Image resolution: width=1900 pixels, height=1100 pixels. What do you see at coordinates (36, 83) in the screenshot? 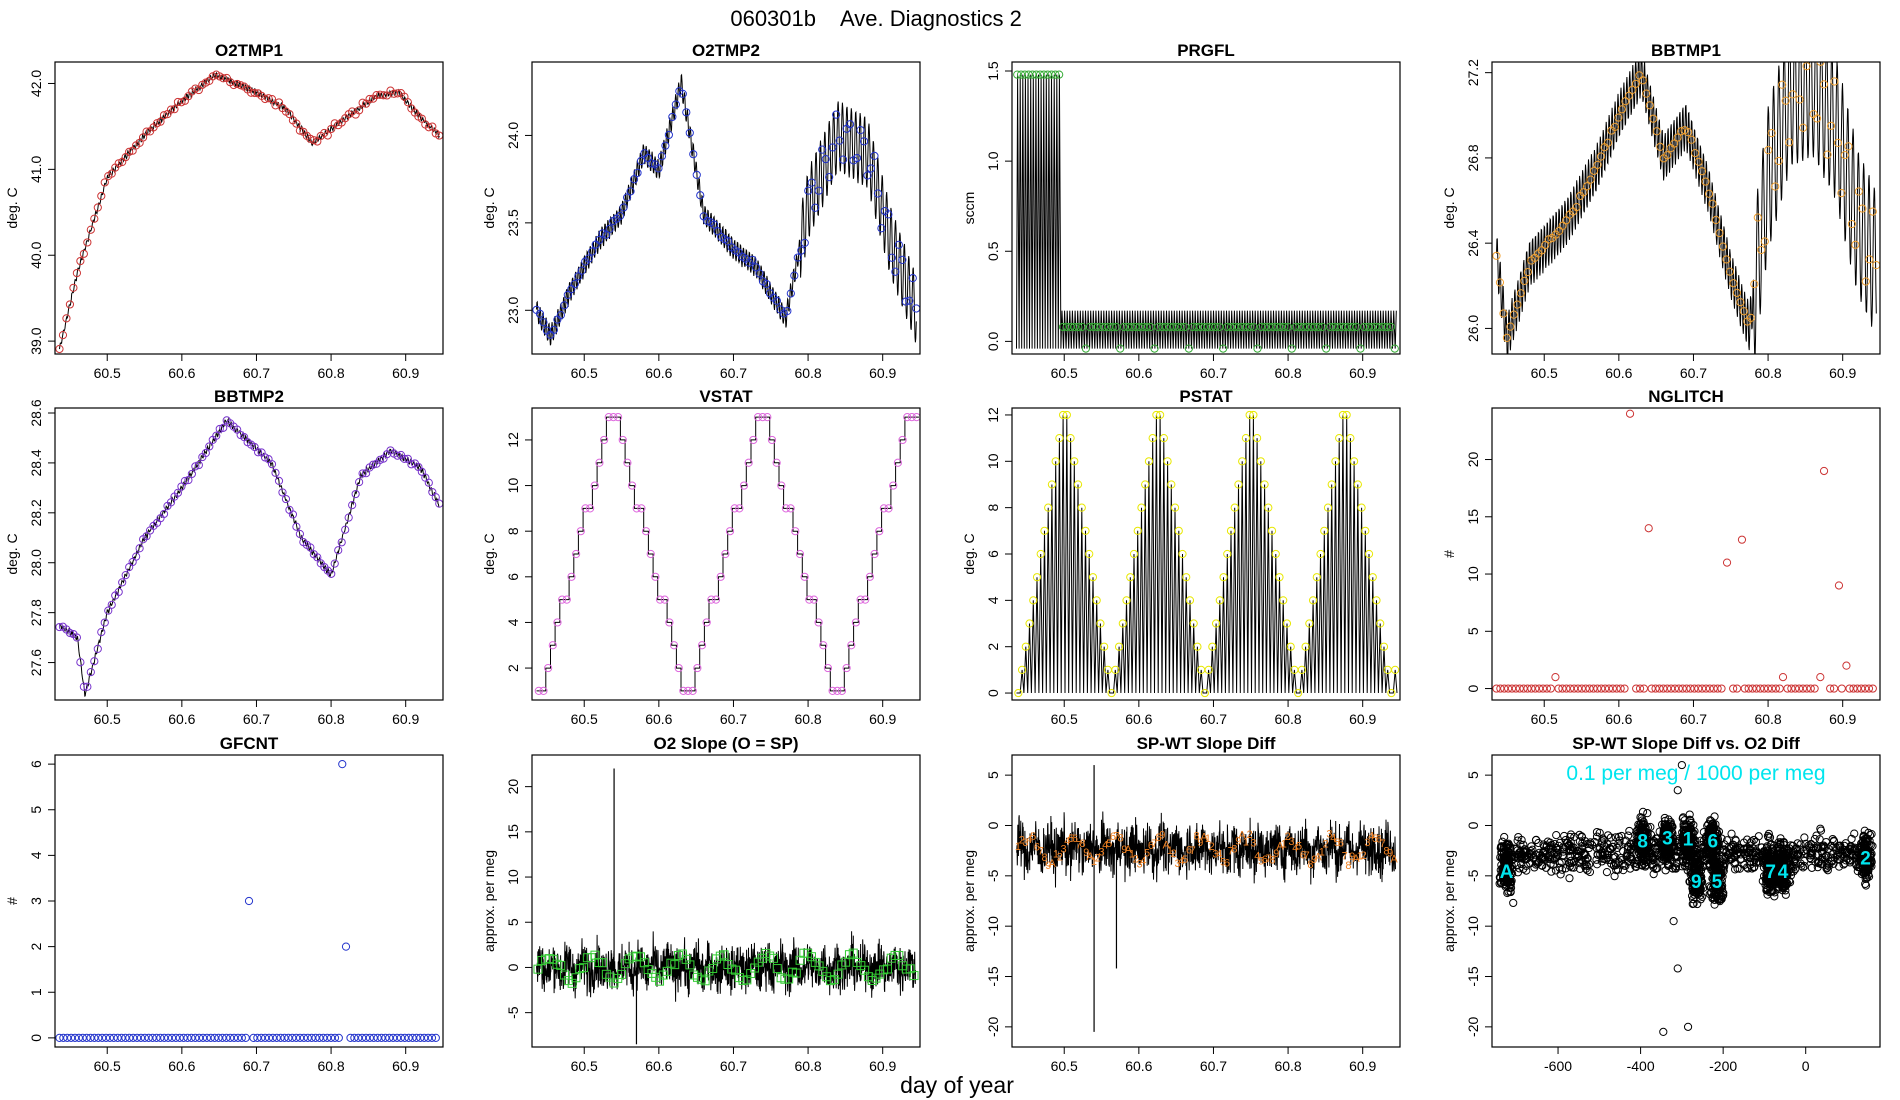
I see `y-tick-label: 42.0` at bounding box center [36, 83].